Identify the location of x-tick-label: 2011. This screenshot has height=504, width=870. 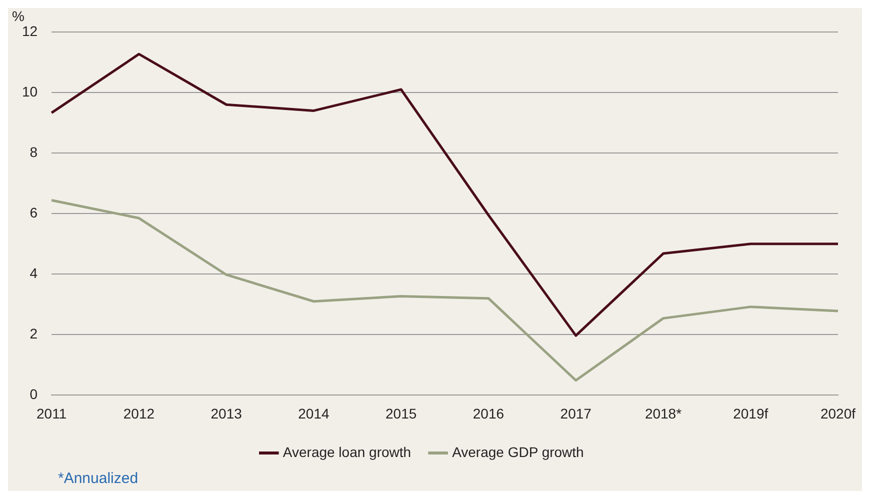
(51, 413).